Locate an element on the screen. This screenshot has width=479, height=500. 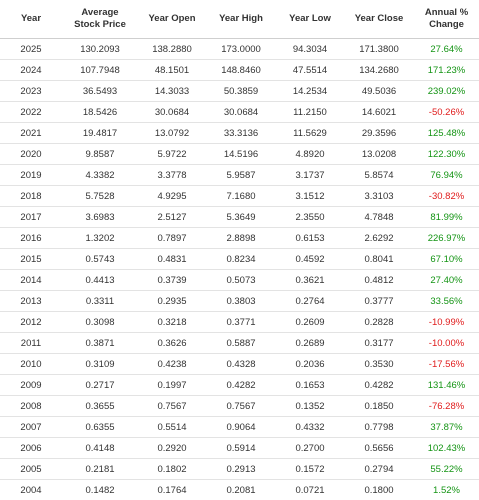
cell-year-high: 14.5196 is located at coordinates (241, 154).